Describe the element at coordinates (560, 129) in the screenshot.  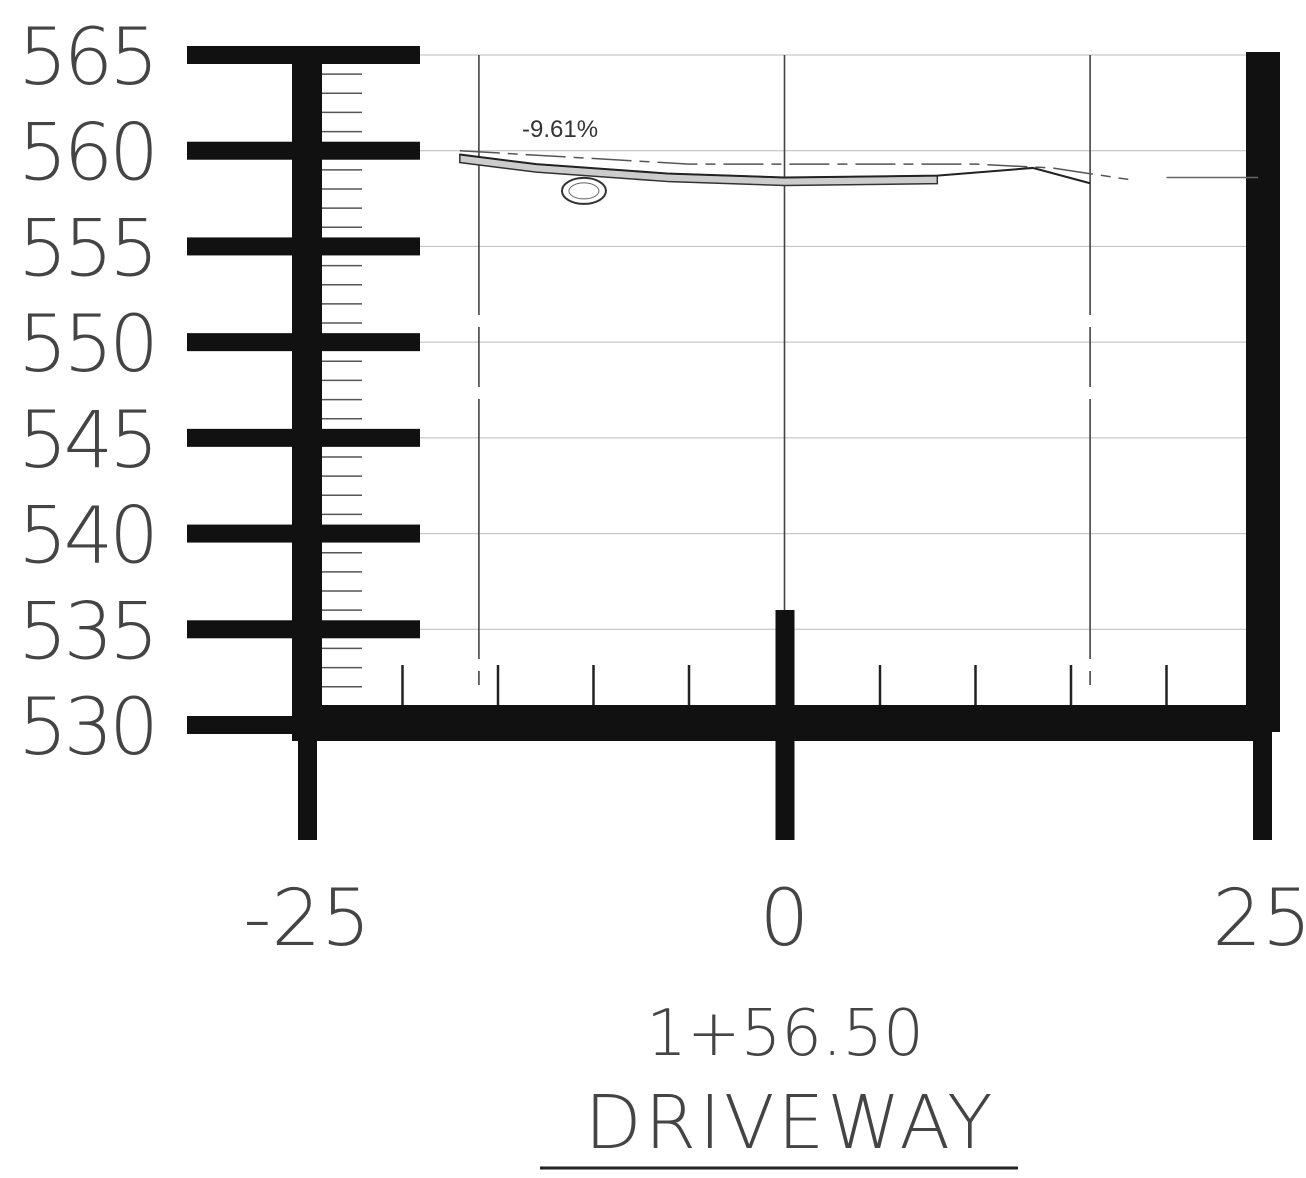
I see `grade-annotation: -9.61%` at that location.